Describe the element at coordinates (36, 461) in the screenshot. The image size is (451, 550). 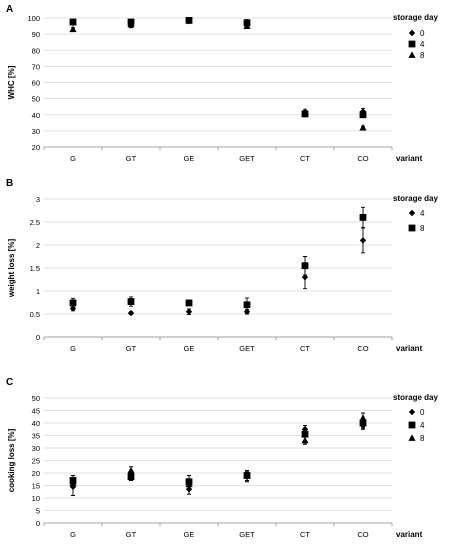
I see `y-tick-label: 25` at that location.